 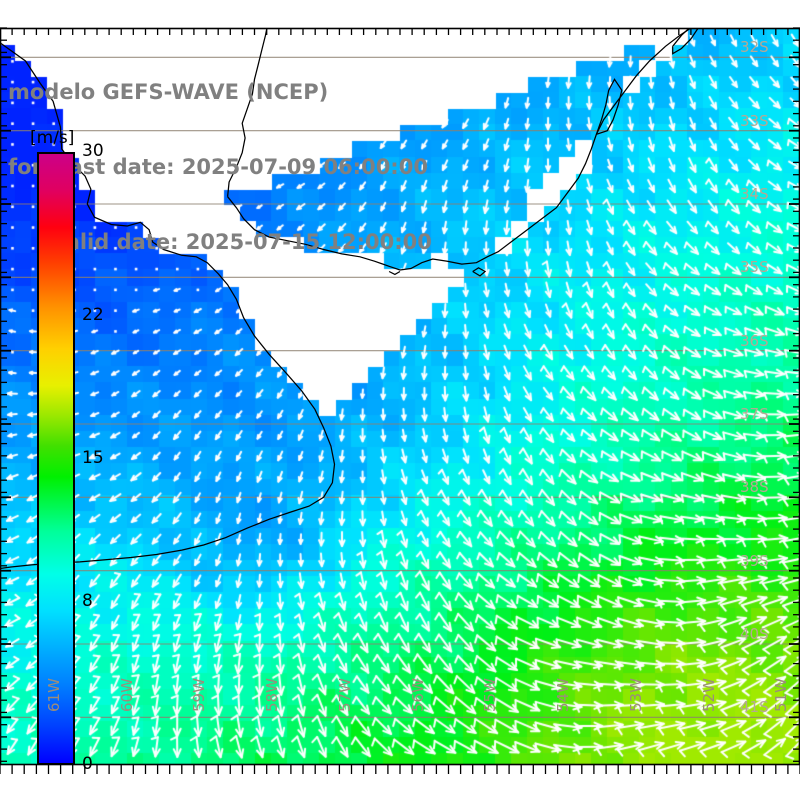 What do you see at coordinates (754, 120) in the screenshot?
I see `latitude-label-33S: 33S` at bounding box center [754, 120].